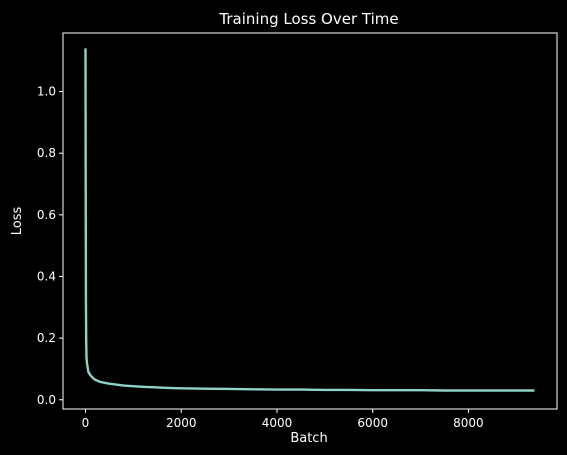 This screenshot has width=567, height=455. Describe the element at coordinates (277, 423) in the screenshot. I see `x-tick-label: 4000` at that location.